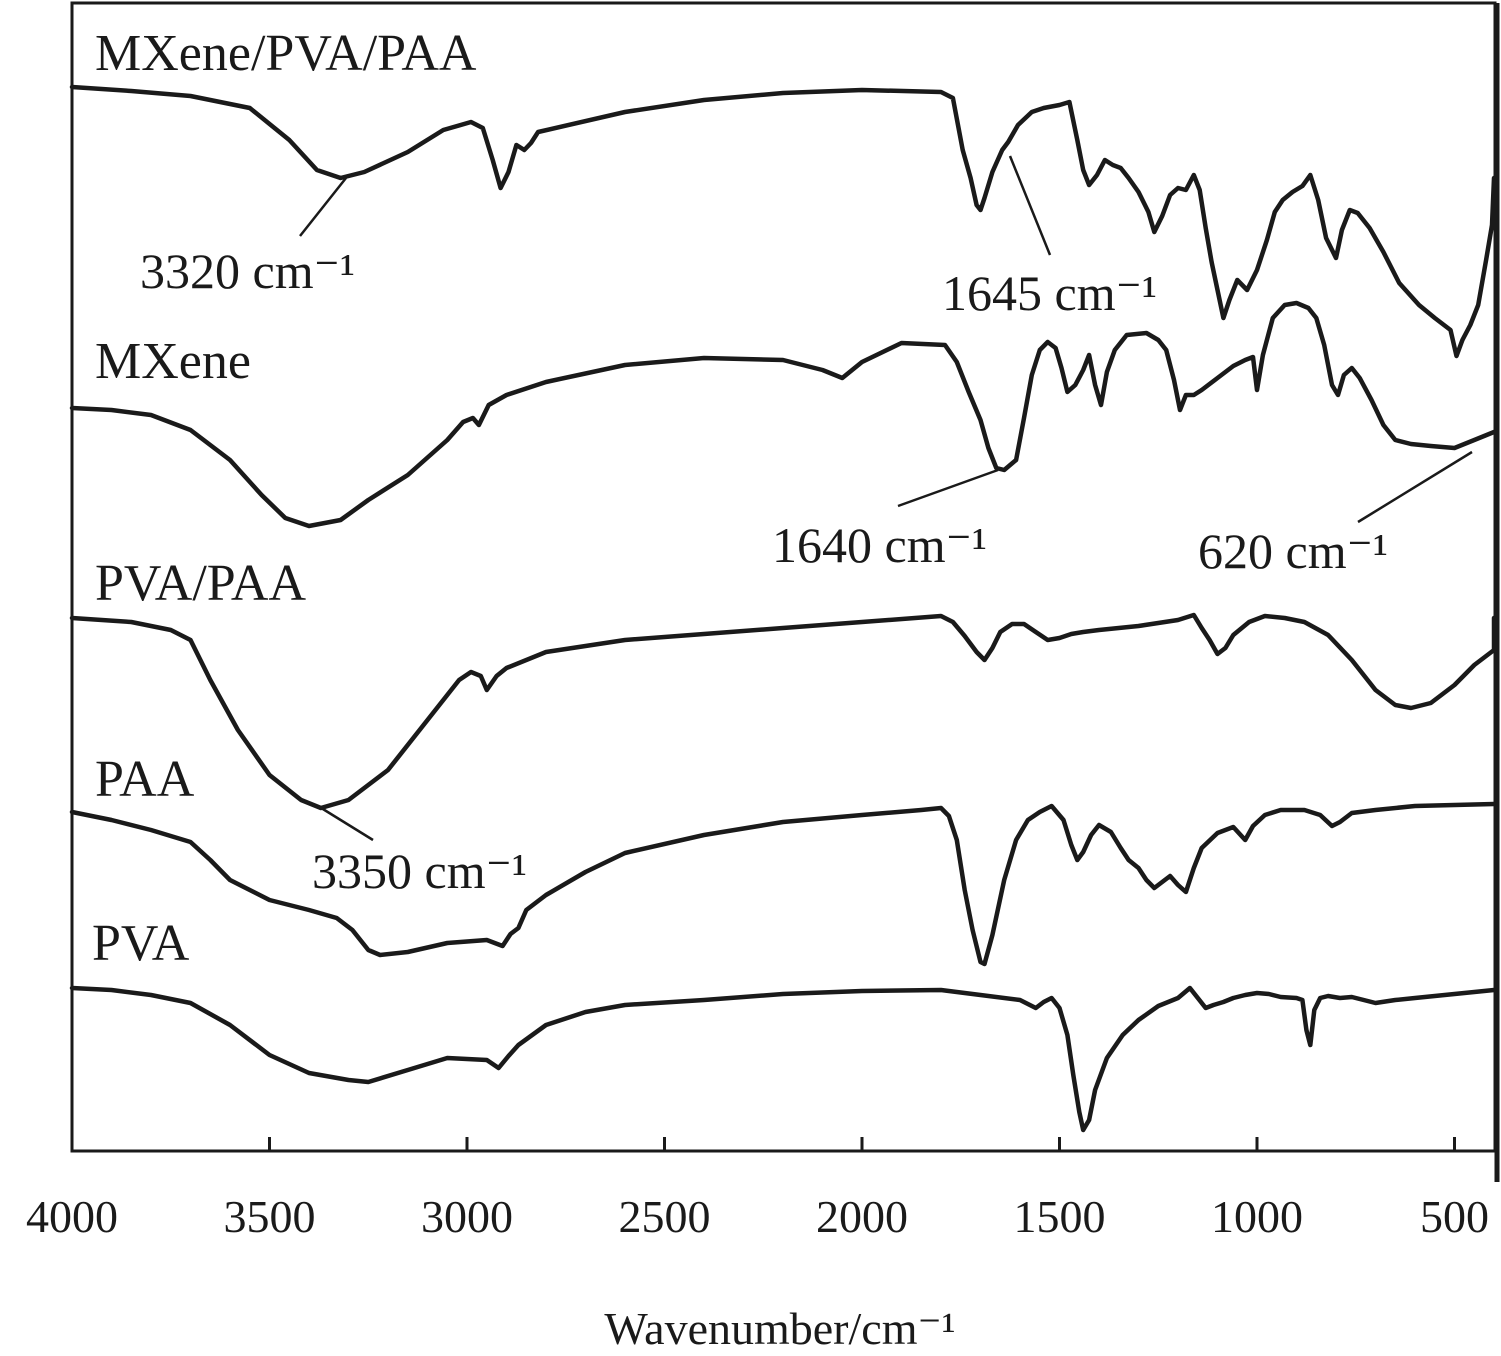 Image resolution: width=1501 pixels, height=1356 pixels. I want to click on annotation-3350: 3350 cm⁻¹, so click(419, 871).